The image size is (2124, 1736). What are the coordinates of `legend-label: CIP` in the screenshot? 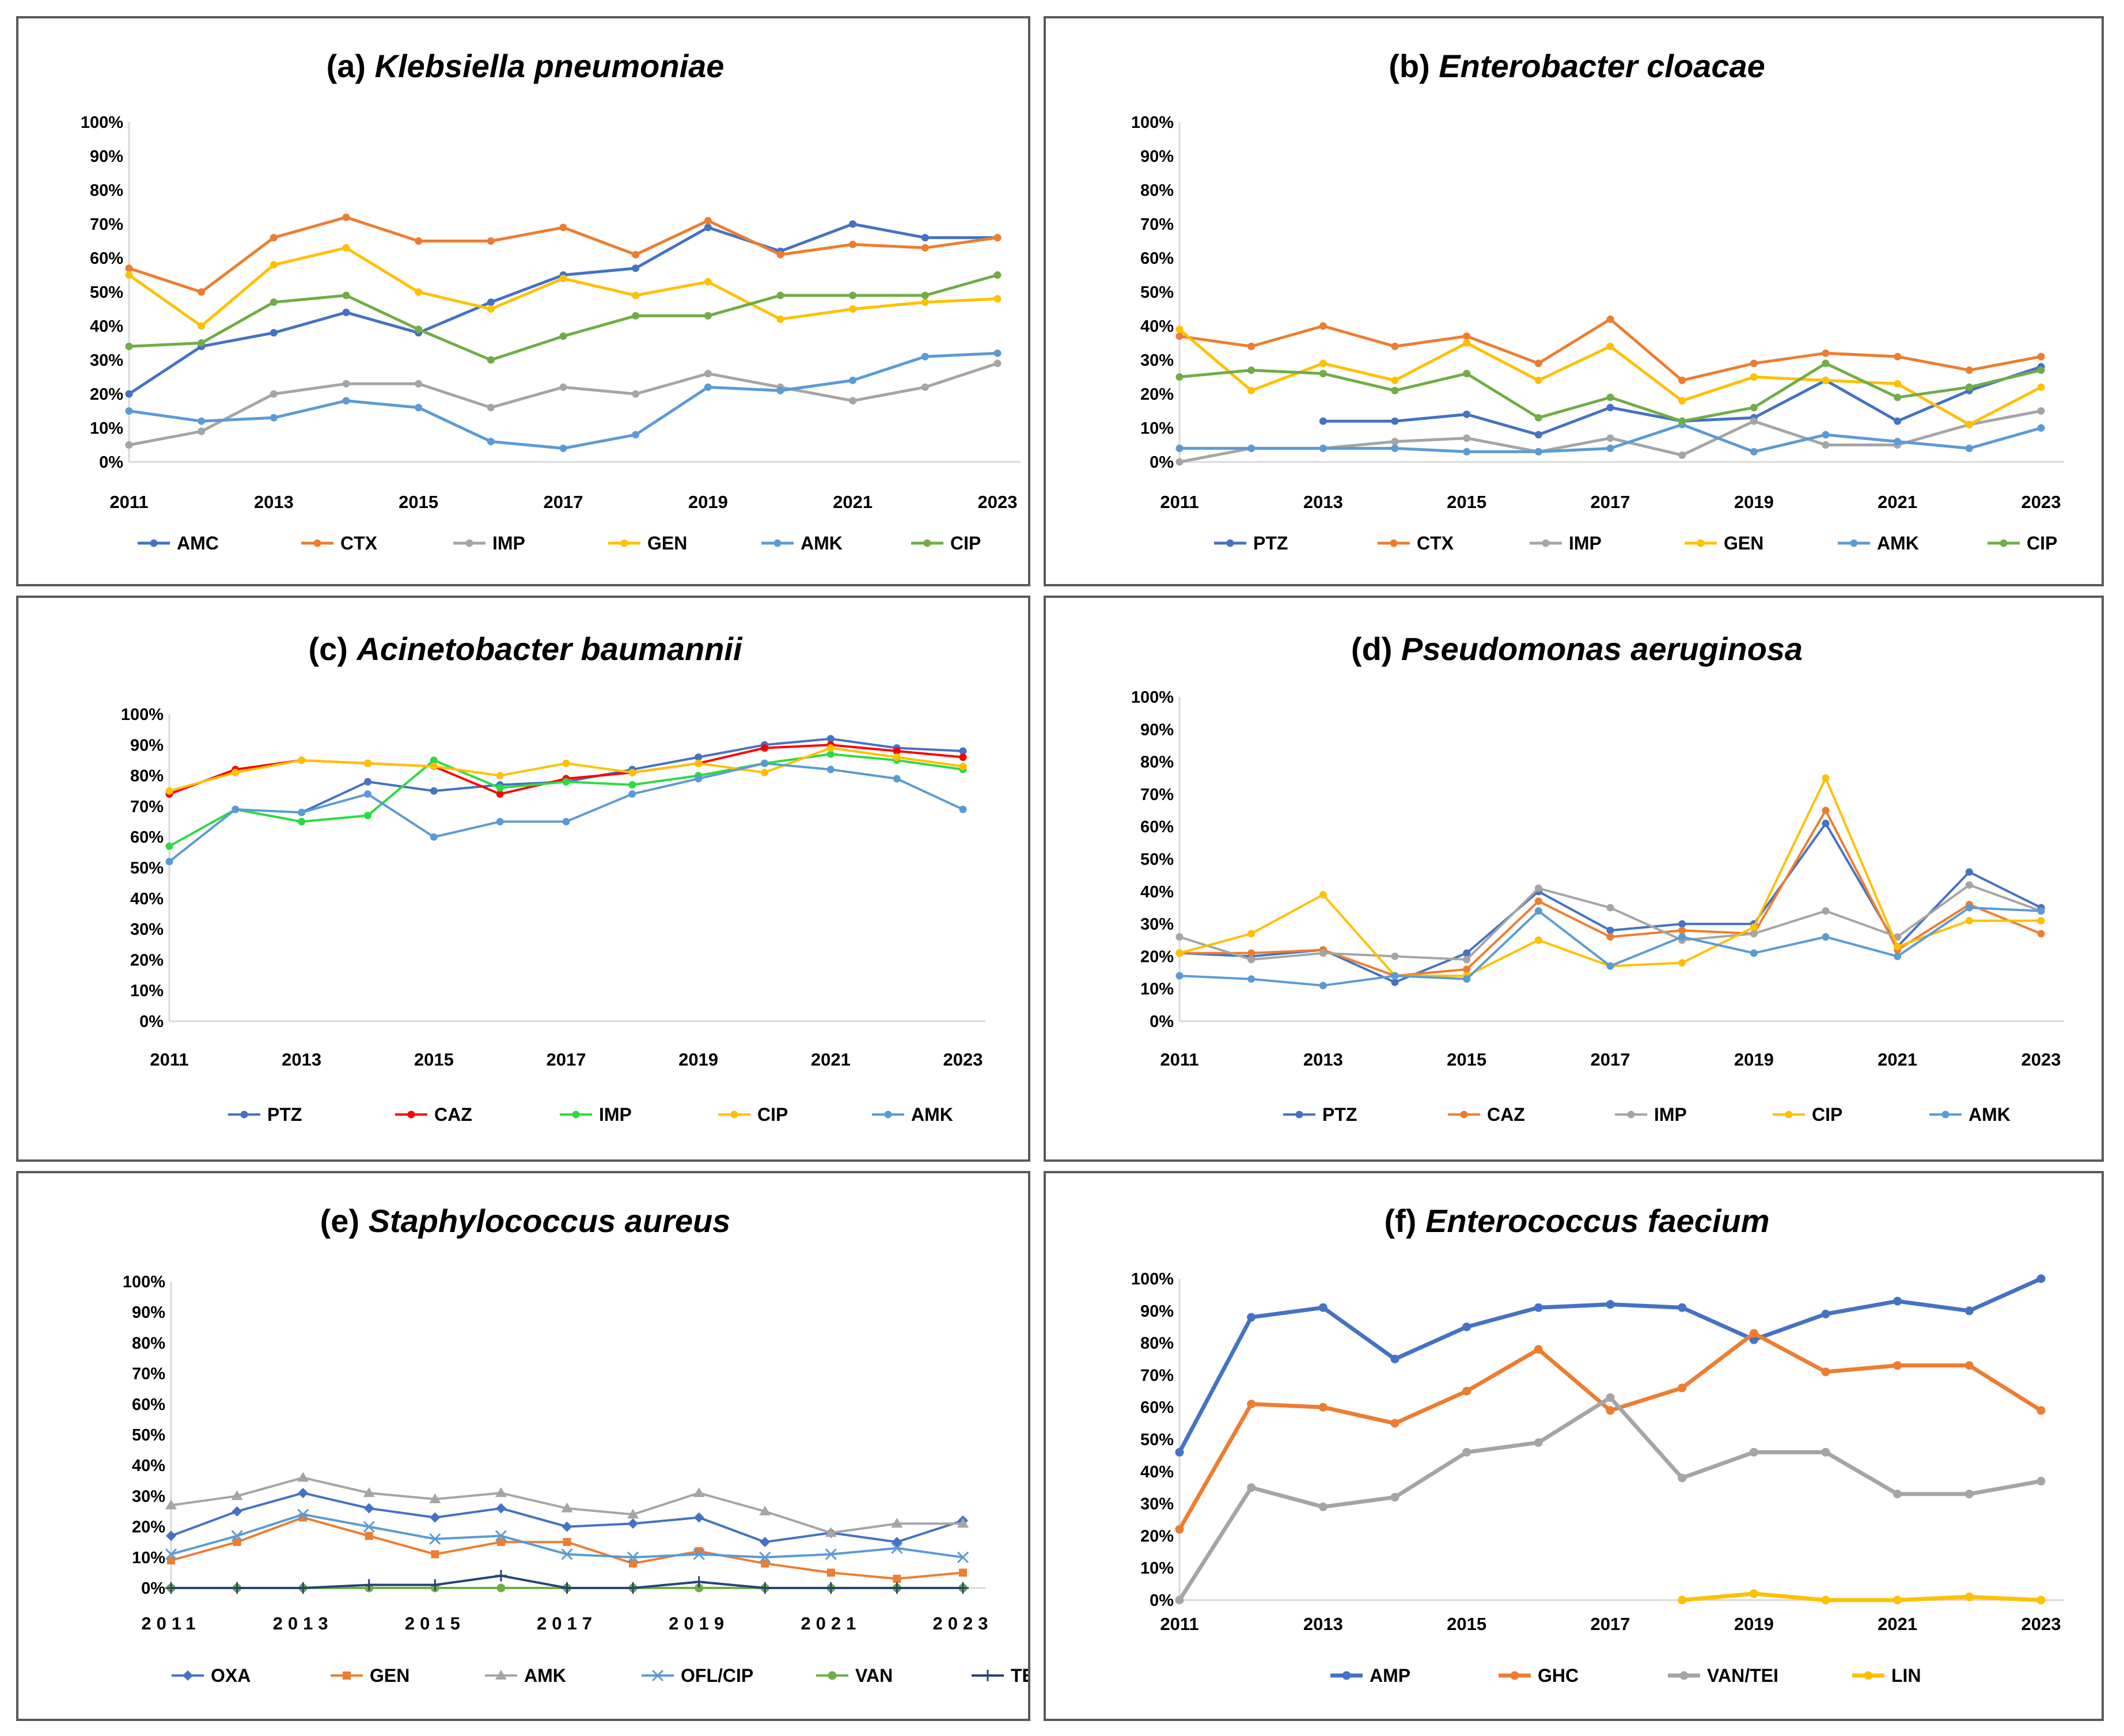 It's located at (965, 543).